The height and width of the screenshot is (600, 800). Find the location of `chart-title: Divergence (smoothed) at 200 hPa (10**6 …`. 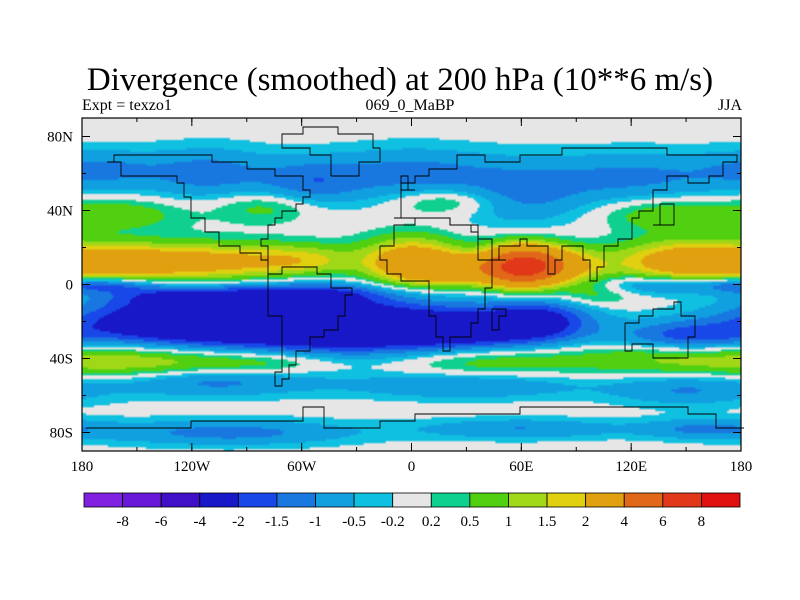

chart-title: Divergence (smoothed) at 200 hPa (10**6 … is located at coordinates (400, 80).